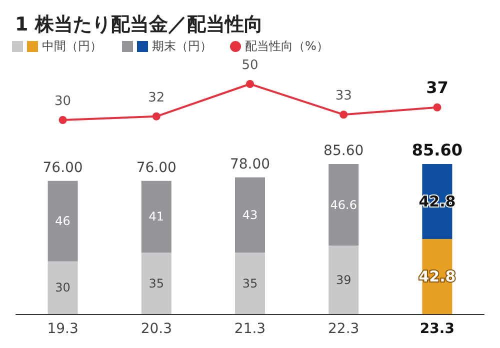 The image size is (500, 348). Describe the element at coordinates (286, 46) in the screenshot. I see `legend-label: 配当性向（%）` at that location.